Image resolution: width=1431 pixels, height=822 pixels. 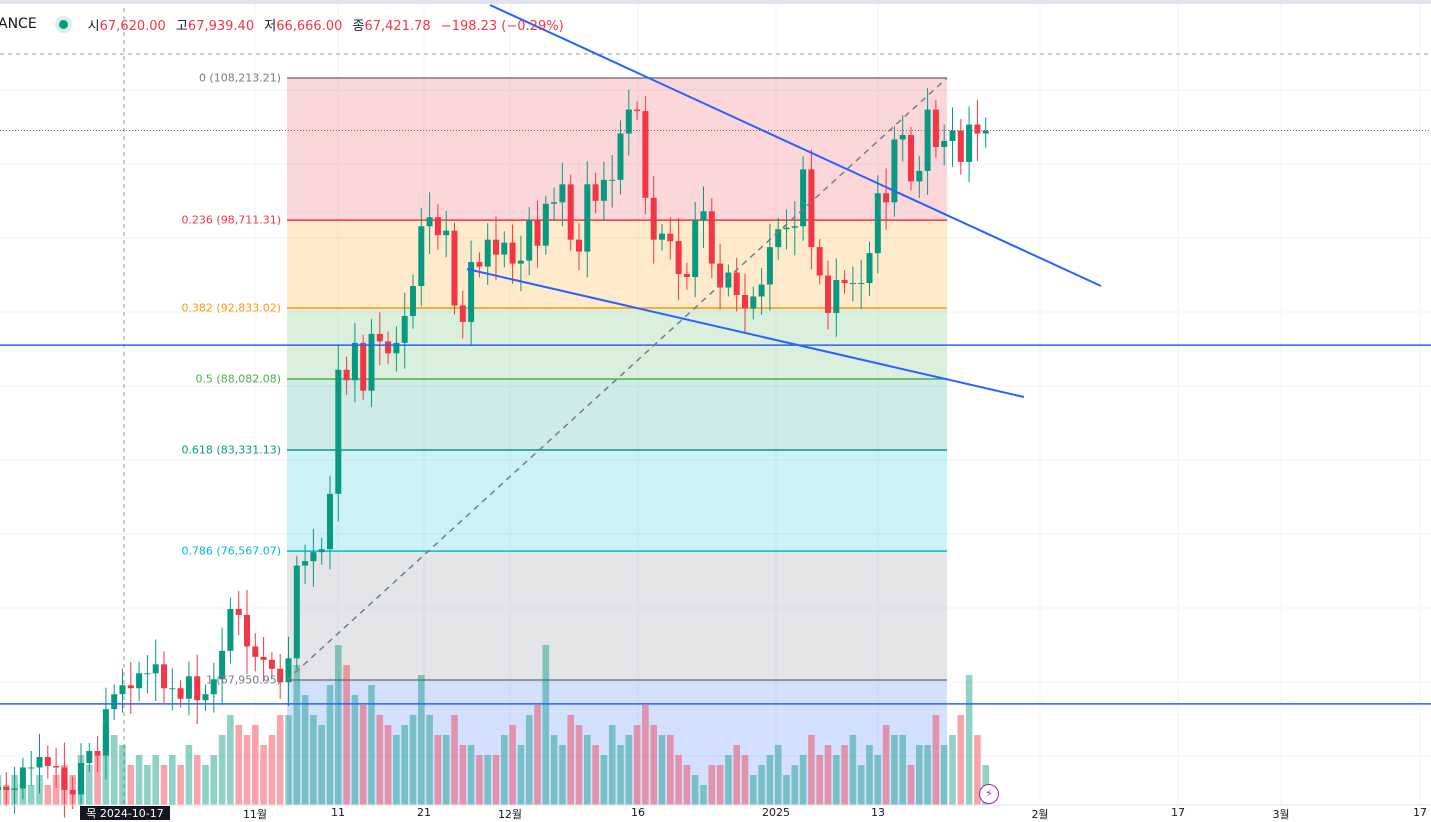 I want to click on time-axis-label: 2025, so click(x=776, y=812).